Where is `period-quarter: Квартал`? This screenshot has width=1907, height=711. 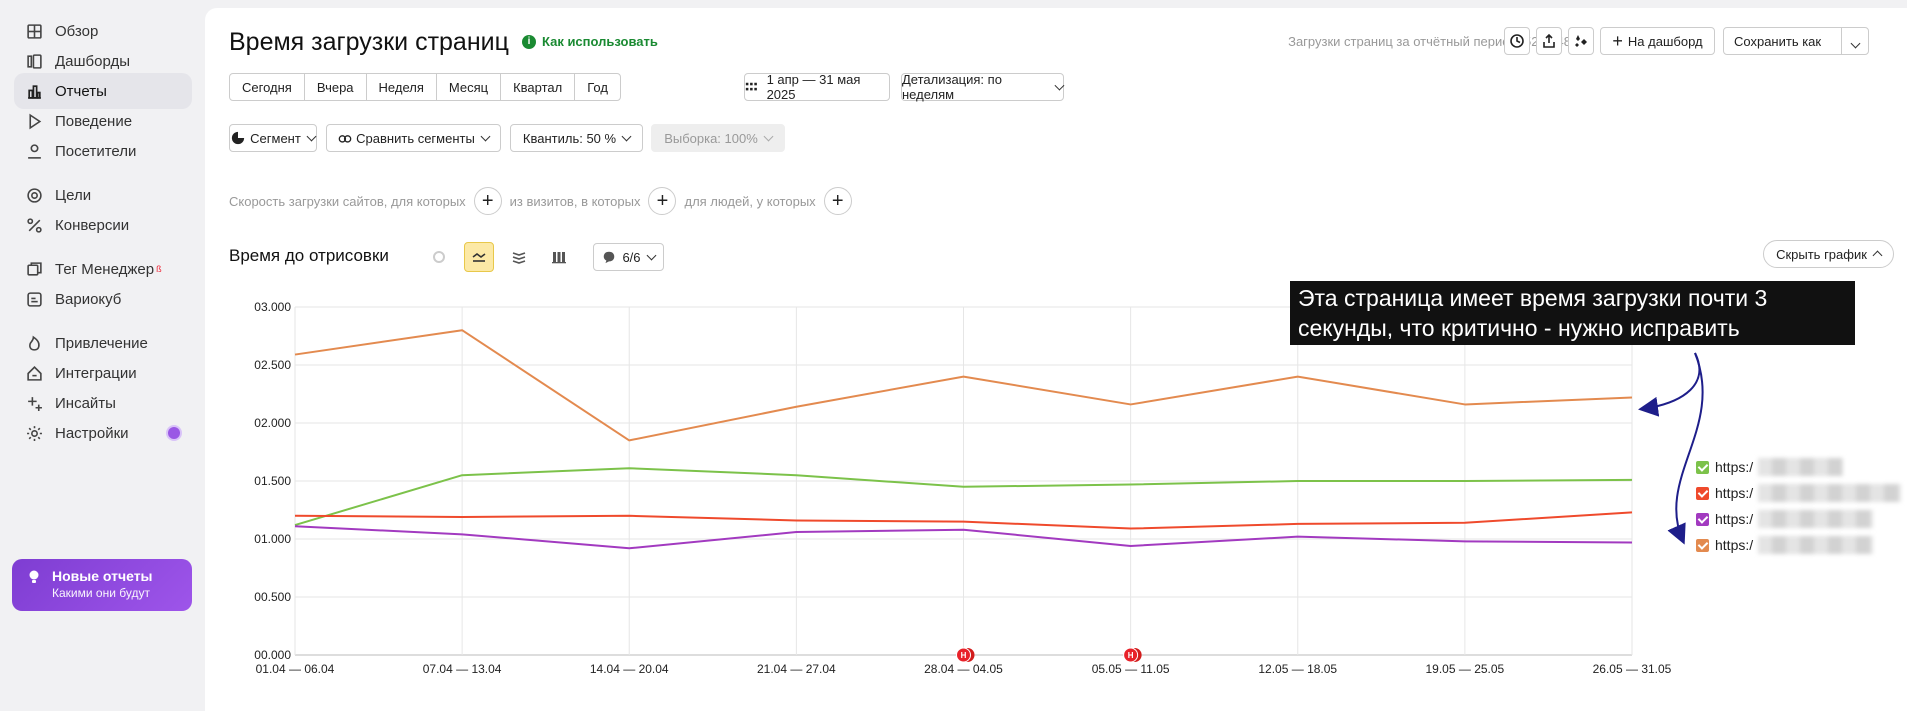
period-quarter: Квартал is located at coordinates (538, 87).